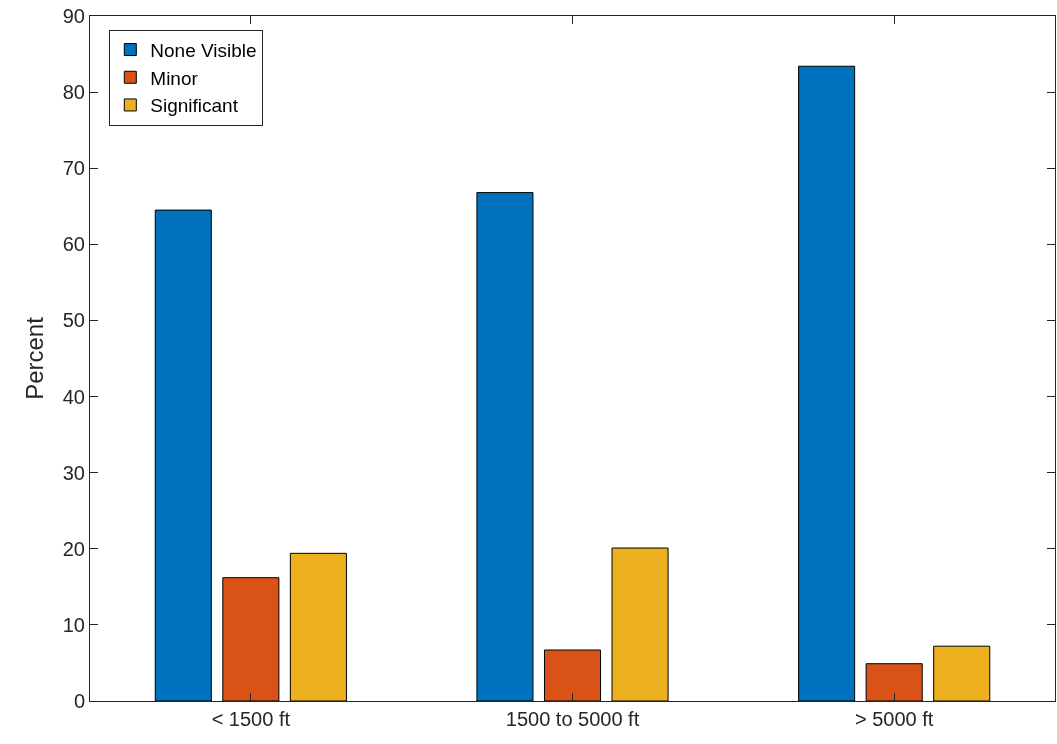 The image size is (1057, 744). What do you see at coordinates (73, 472) in the screenshot?
I see `y-tick-label: 30` at bounding box center [73, 472].